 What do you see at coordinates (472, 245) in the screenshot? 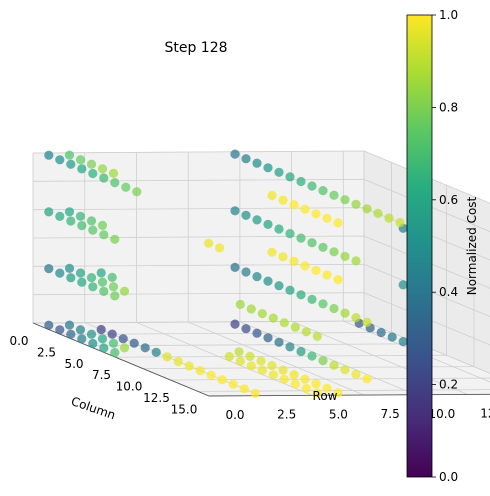
I see `colorbar-label: Normalized Cost` at bounding box center [472, 245].